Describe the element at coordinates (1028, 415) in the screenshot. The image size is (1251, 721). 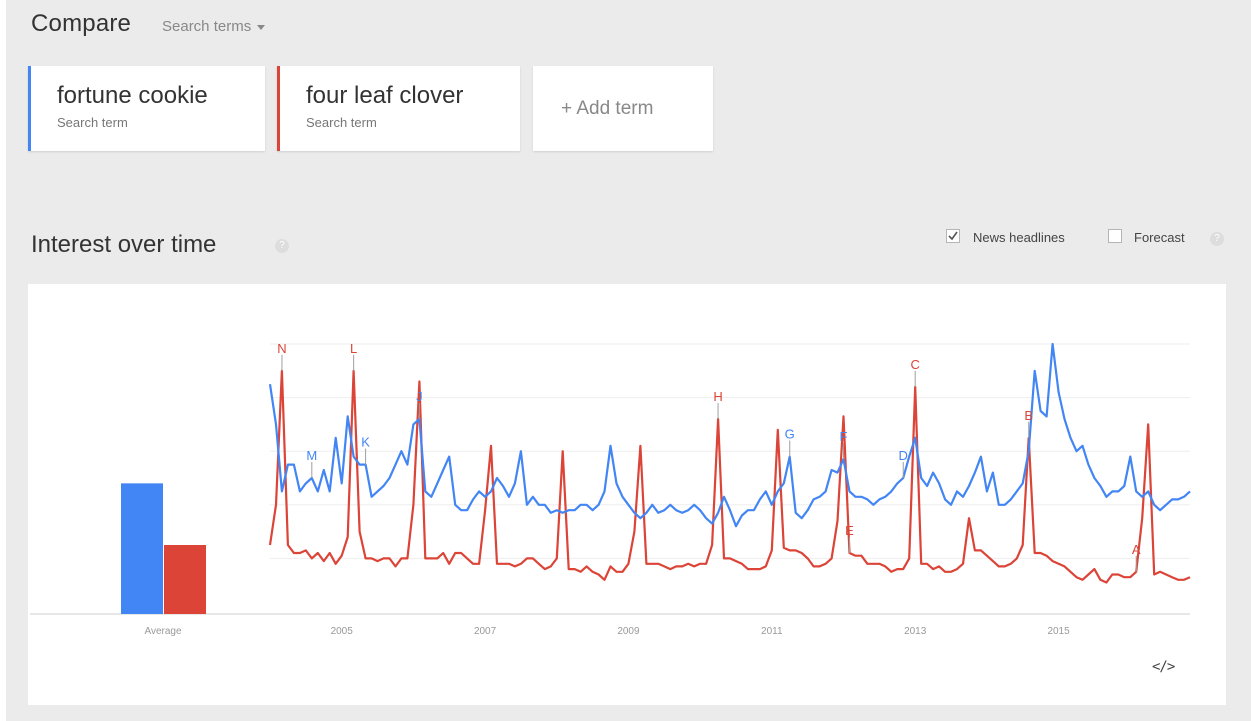
I see `annotation-label: B` at that location.